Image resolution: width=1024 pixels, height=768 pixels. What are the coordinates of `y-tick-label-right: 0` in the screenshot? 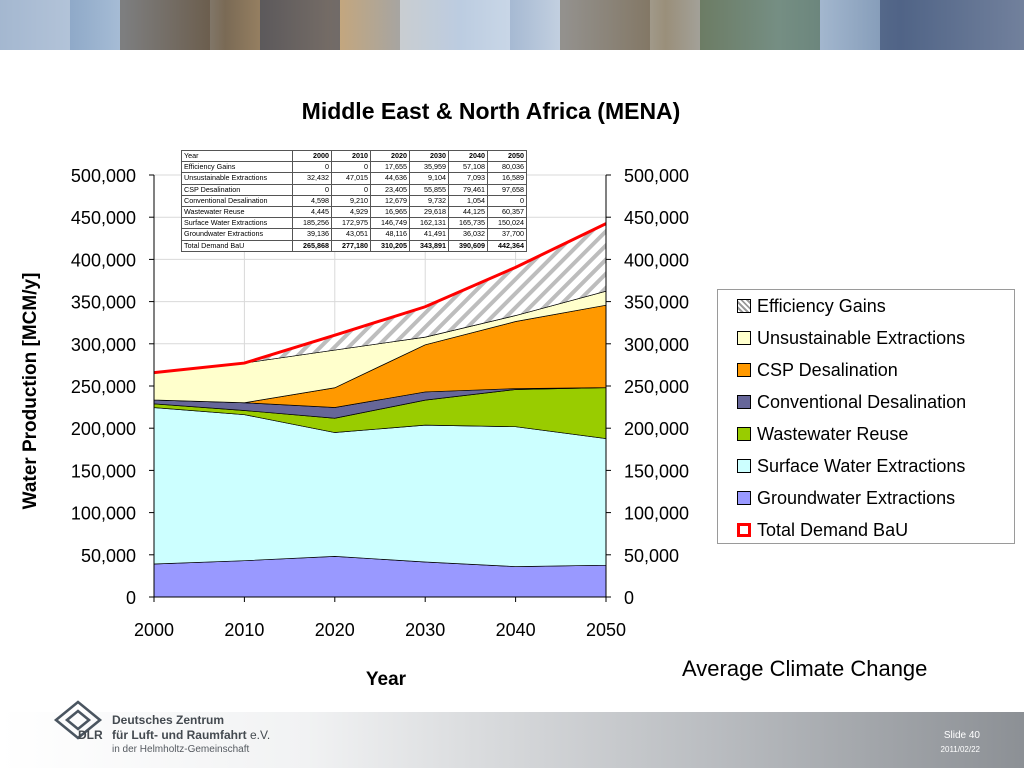 It's located at (629, 598).